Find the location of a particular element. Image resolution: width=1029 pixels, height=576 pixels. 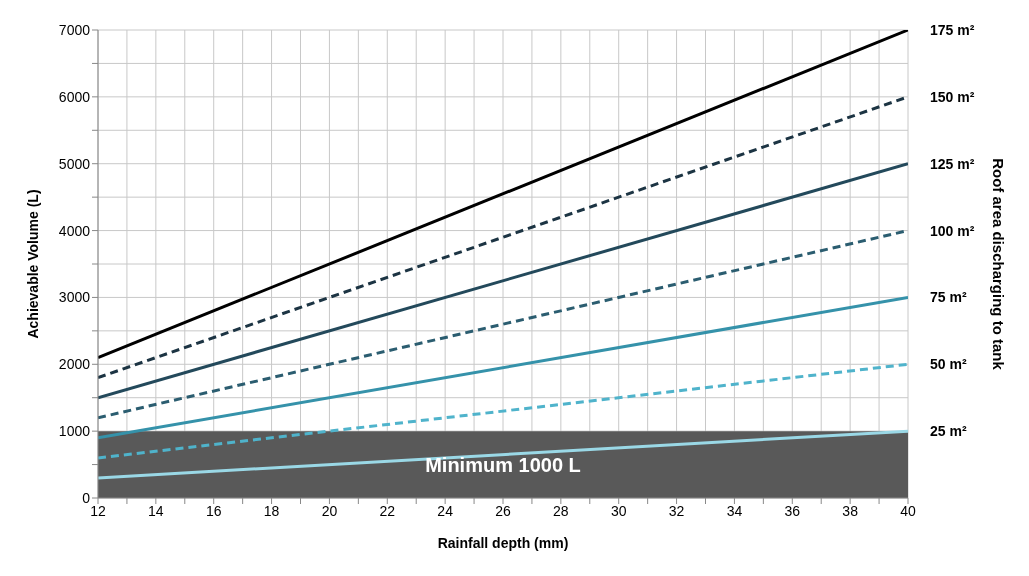

x-tick-label: 24 is located at coordinates (445, 510).